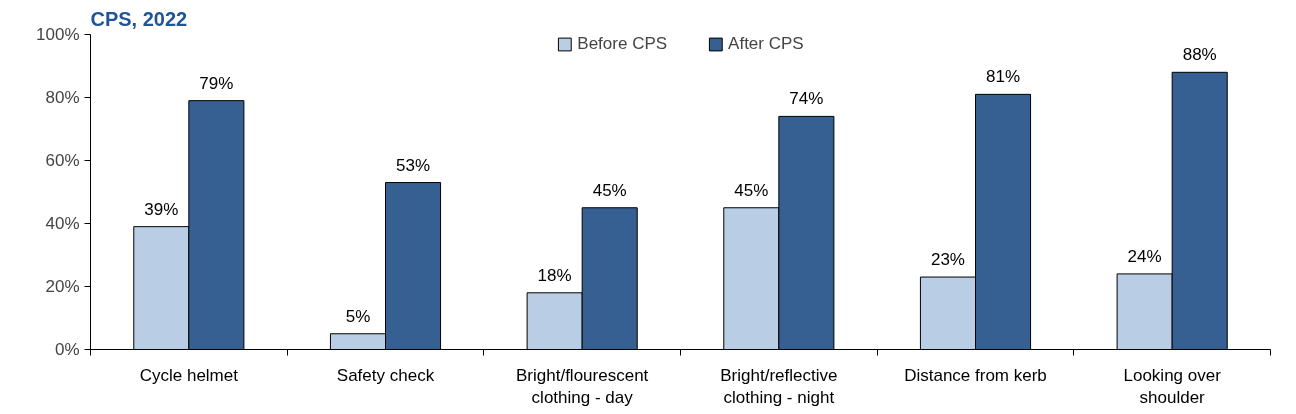 The height and width of the screenshot is (414, 1296). I want to click on x-tick-label: Distance from kerb, so click(975, 375).